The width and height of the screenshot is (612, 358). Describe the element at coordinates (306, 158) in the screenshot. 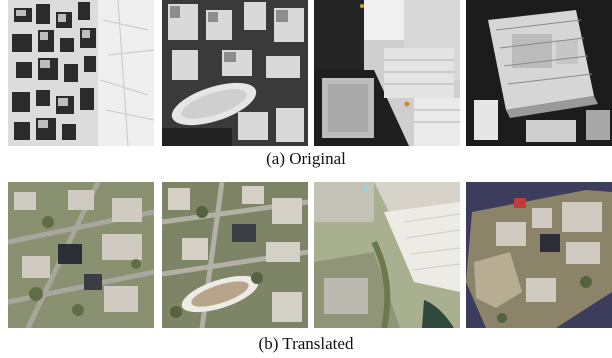

I see `caption-original: (a) Original` at that location.